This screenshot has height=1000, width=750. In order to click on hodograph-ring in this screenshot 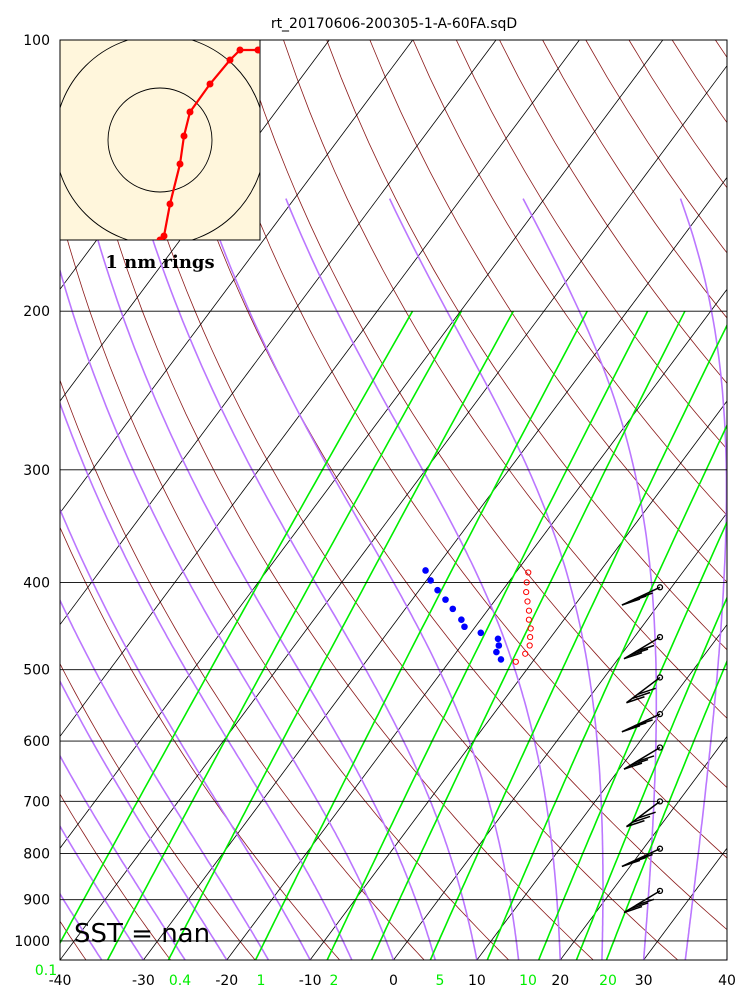, I will do `click(160, 140)`.